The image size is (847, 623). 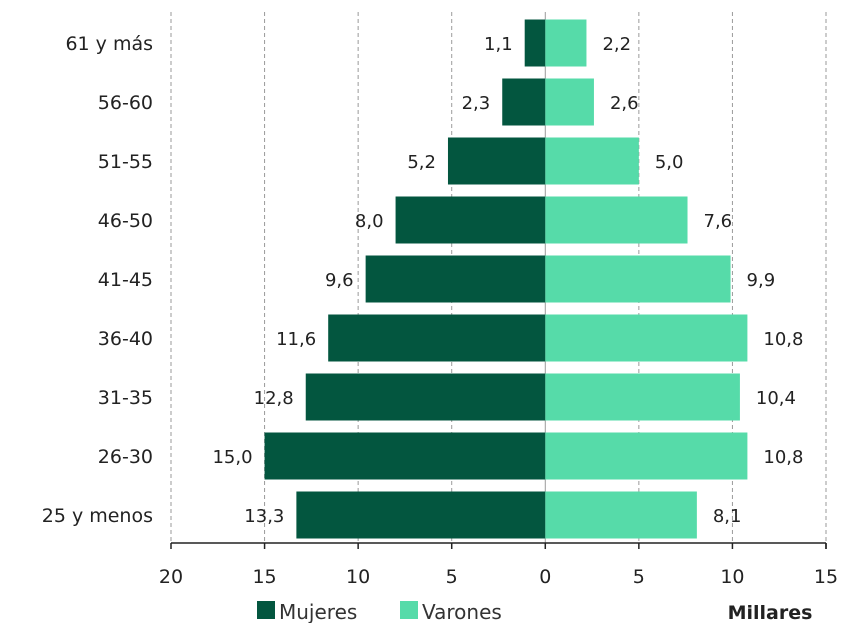 I want to click on category-label: 56-60, so click(x=125, y=103).